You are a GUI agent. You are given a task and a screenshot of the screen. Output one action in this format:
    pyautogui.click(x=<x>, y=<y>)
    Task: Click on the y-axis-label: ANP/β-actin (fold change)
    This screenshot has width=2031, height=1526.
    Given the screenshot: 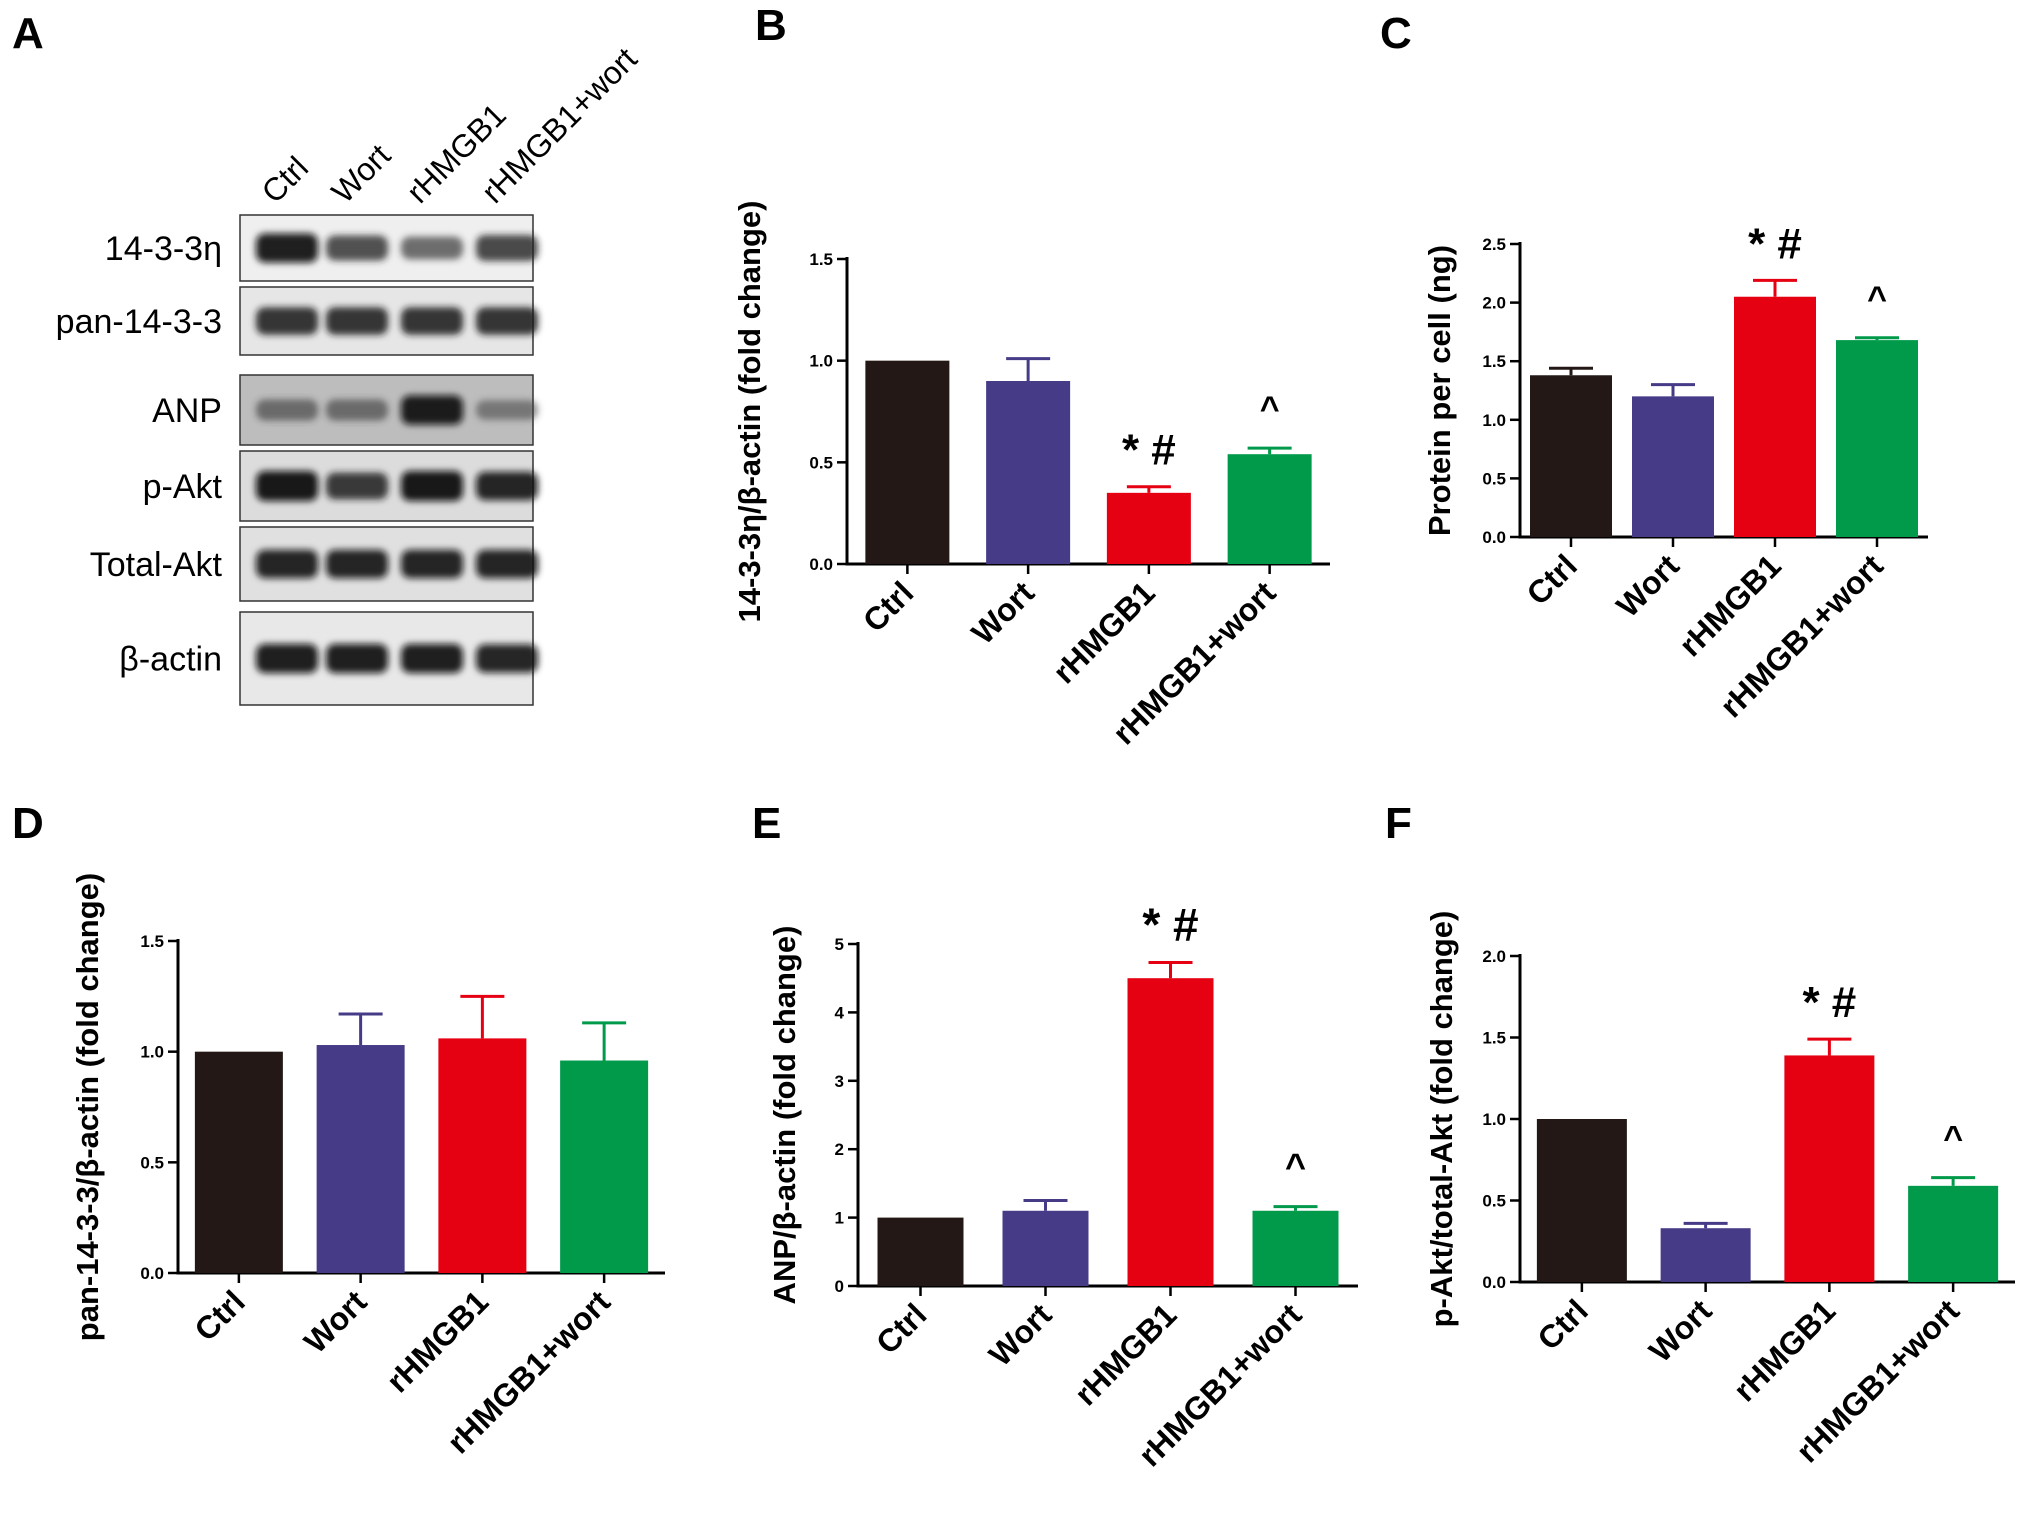 What is the action you would take?
    pyautogui.click(x=784, y=1115)
    